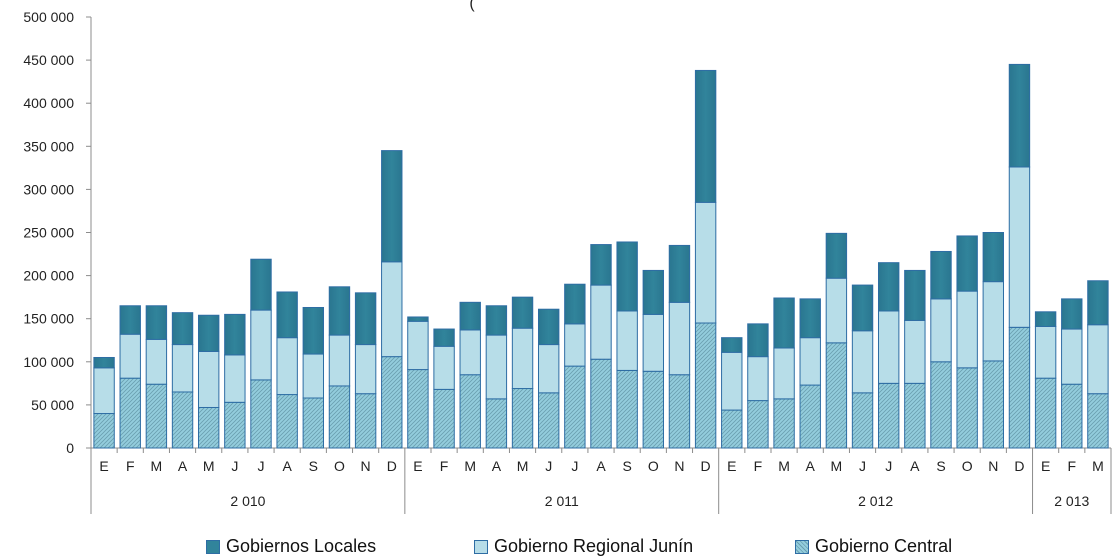  What do you see at coordinates (48, 276) in the screenshot?
I see `y-tick-label: 200 000` at bounding box center [48, 276].